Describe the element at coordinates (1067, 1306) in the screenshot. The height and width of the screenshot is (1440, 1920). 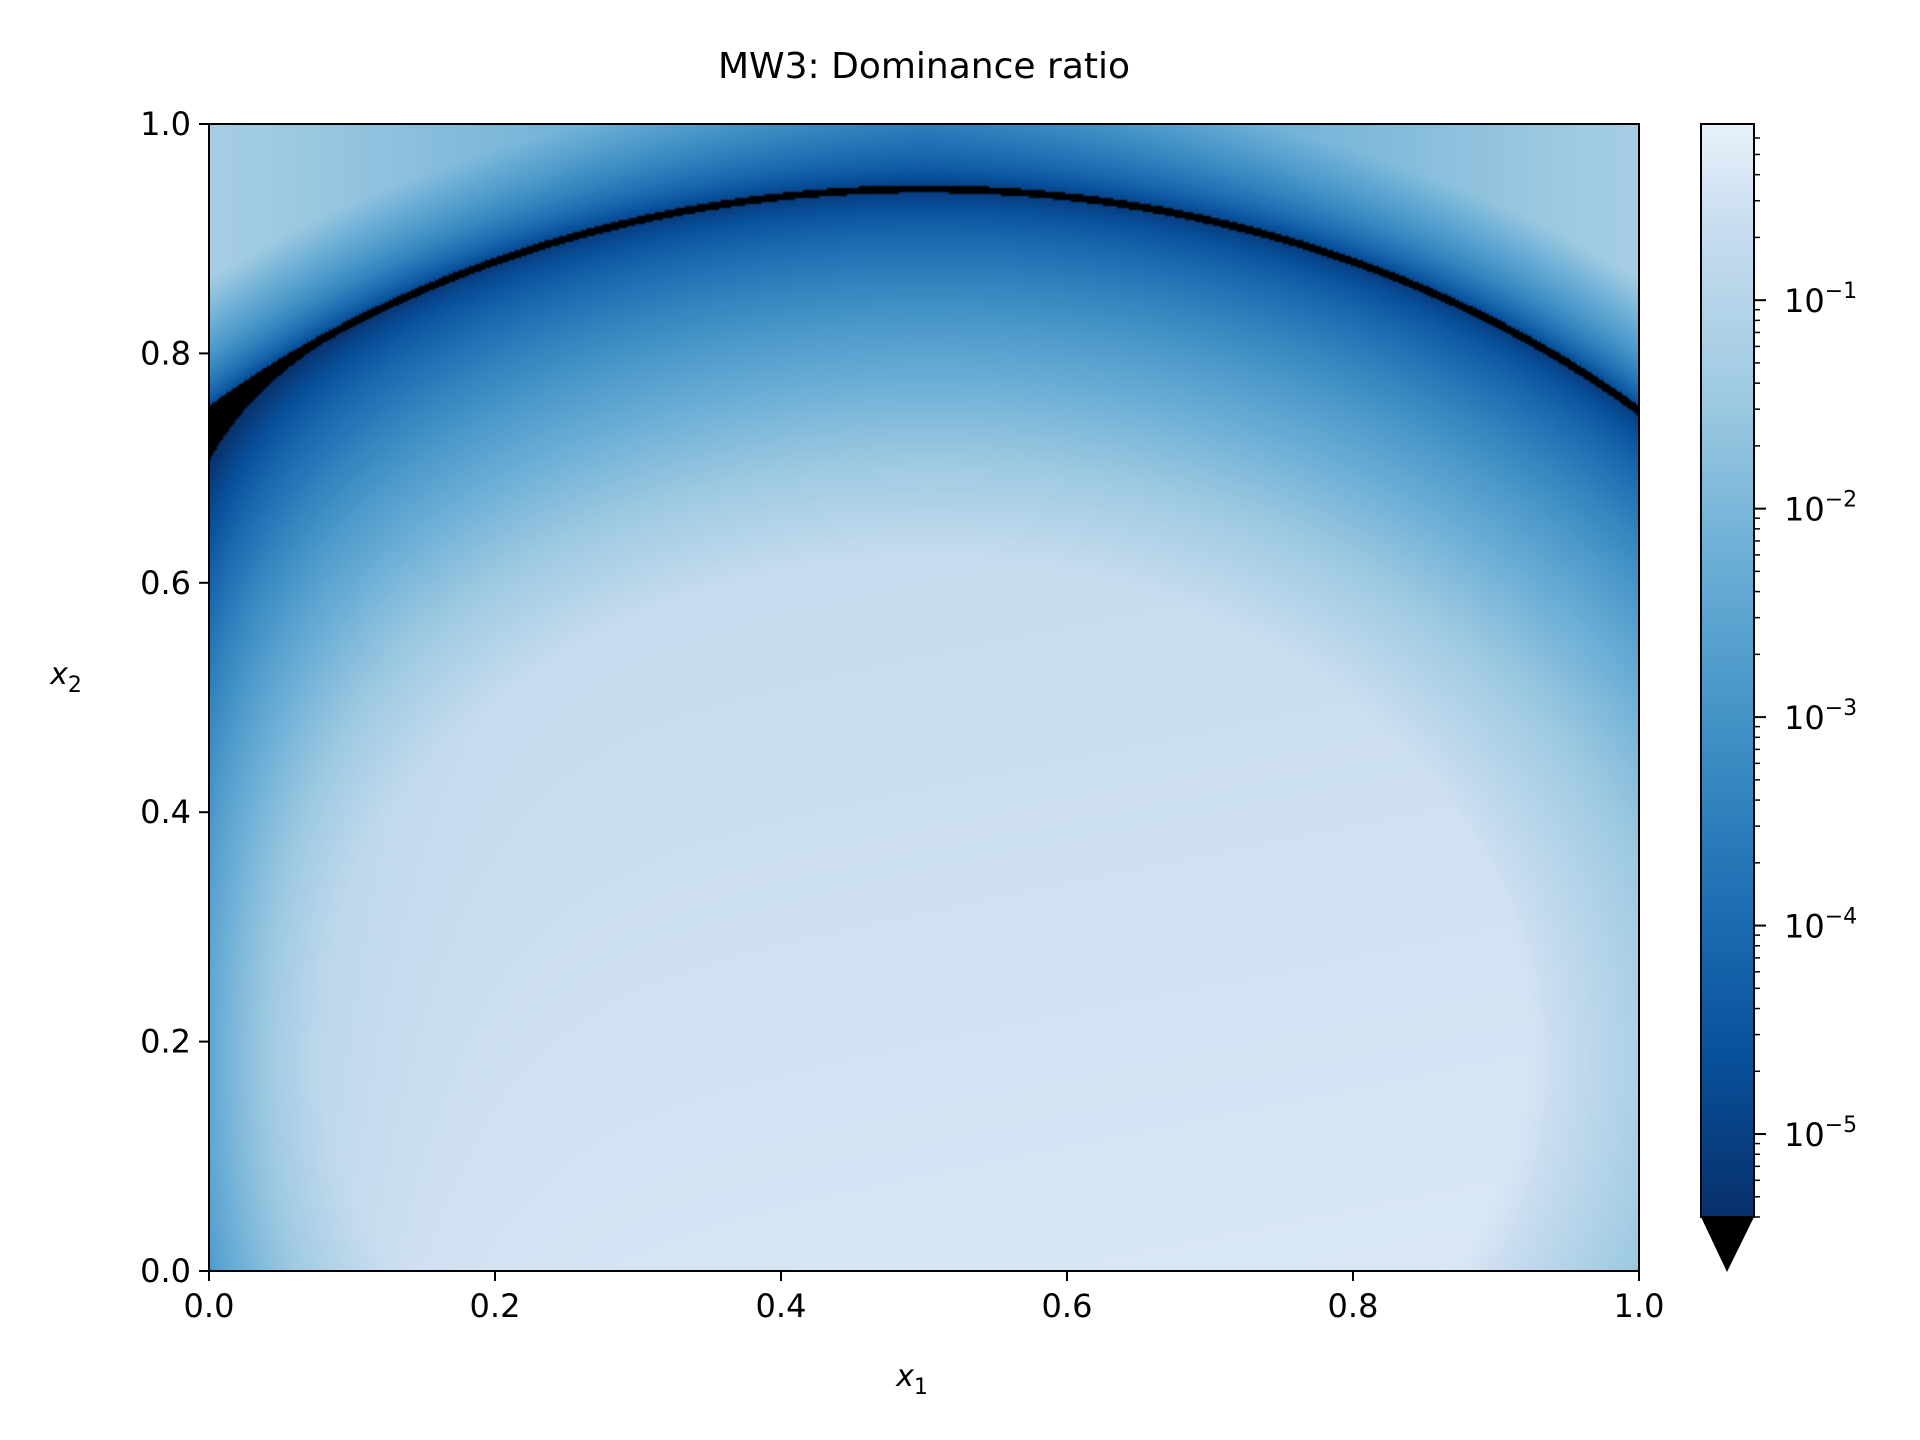
I see `x-tick-label: 0.6` at that location.